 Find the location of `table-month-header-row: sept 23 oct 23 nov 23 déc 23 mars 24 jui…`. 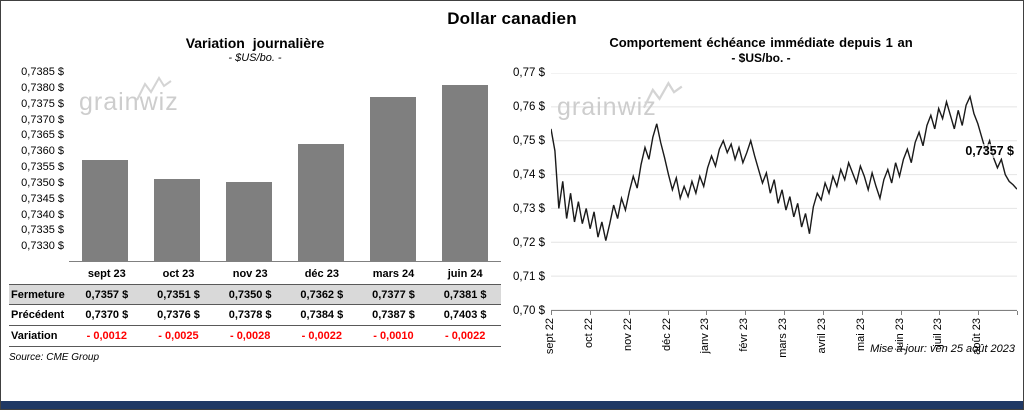

table-month-header-row: sept 23 oct 23 nov 23 déc 23 mars 24 jui… is located at coordinates (255, 274).